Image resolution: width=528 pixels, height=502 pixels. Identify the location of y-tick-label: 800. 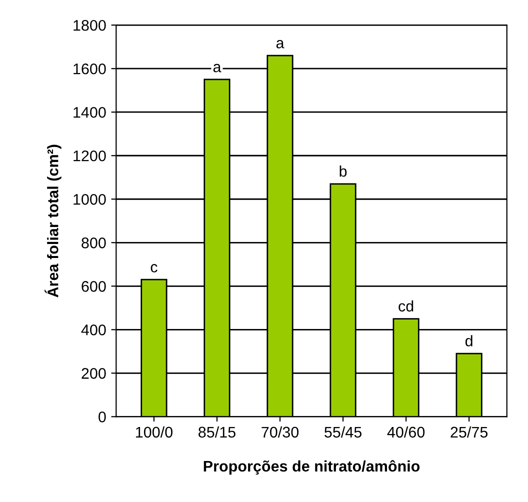
(94, 243).